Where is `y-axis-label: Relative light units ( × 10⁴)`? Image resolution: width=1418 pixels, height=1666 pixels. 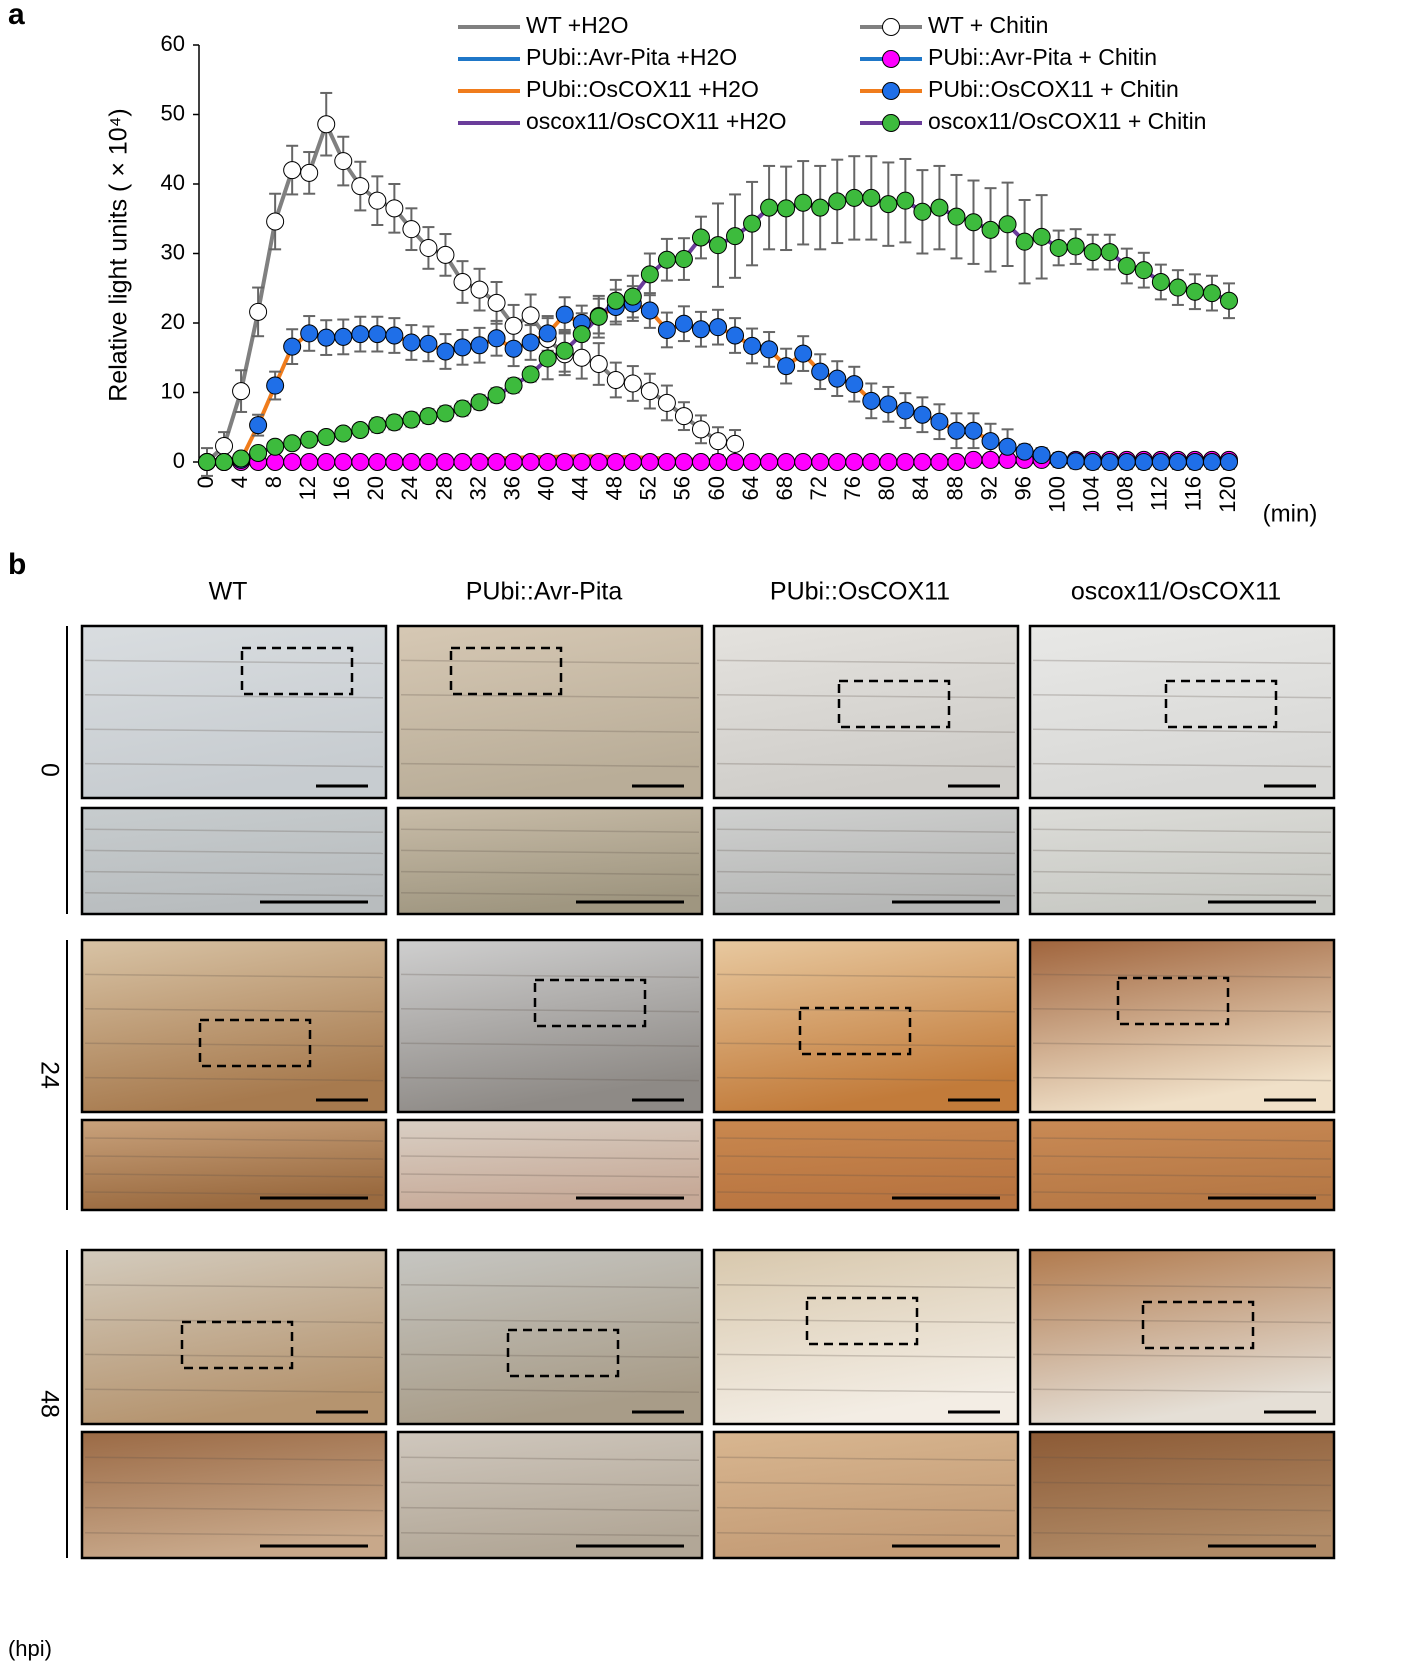
y-axis-label: Relative light units ( × 10⁴) is located at coordinates (119, 255).